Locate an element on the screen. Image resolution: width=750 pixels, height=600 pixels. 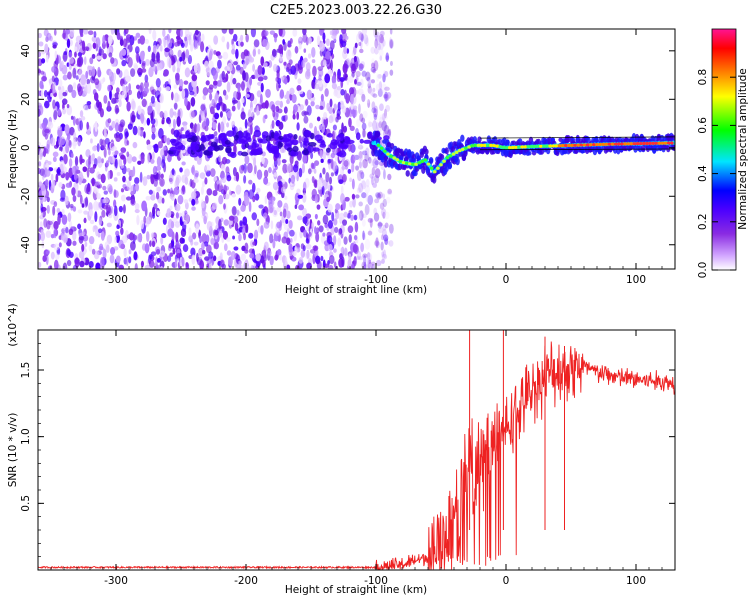
x-tick-label: 100 is located at coordinates (636, 581).